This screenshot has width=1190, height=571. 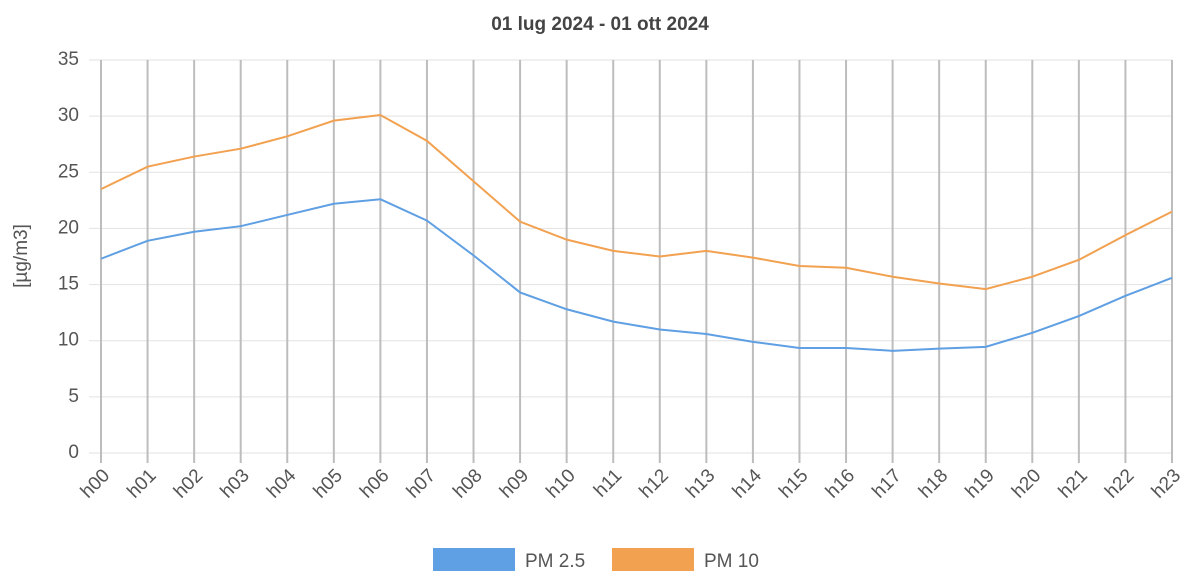 I want to click on x-tick-label: h08, so click(x=467, y=483).